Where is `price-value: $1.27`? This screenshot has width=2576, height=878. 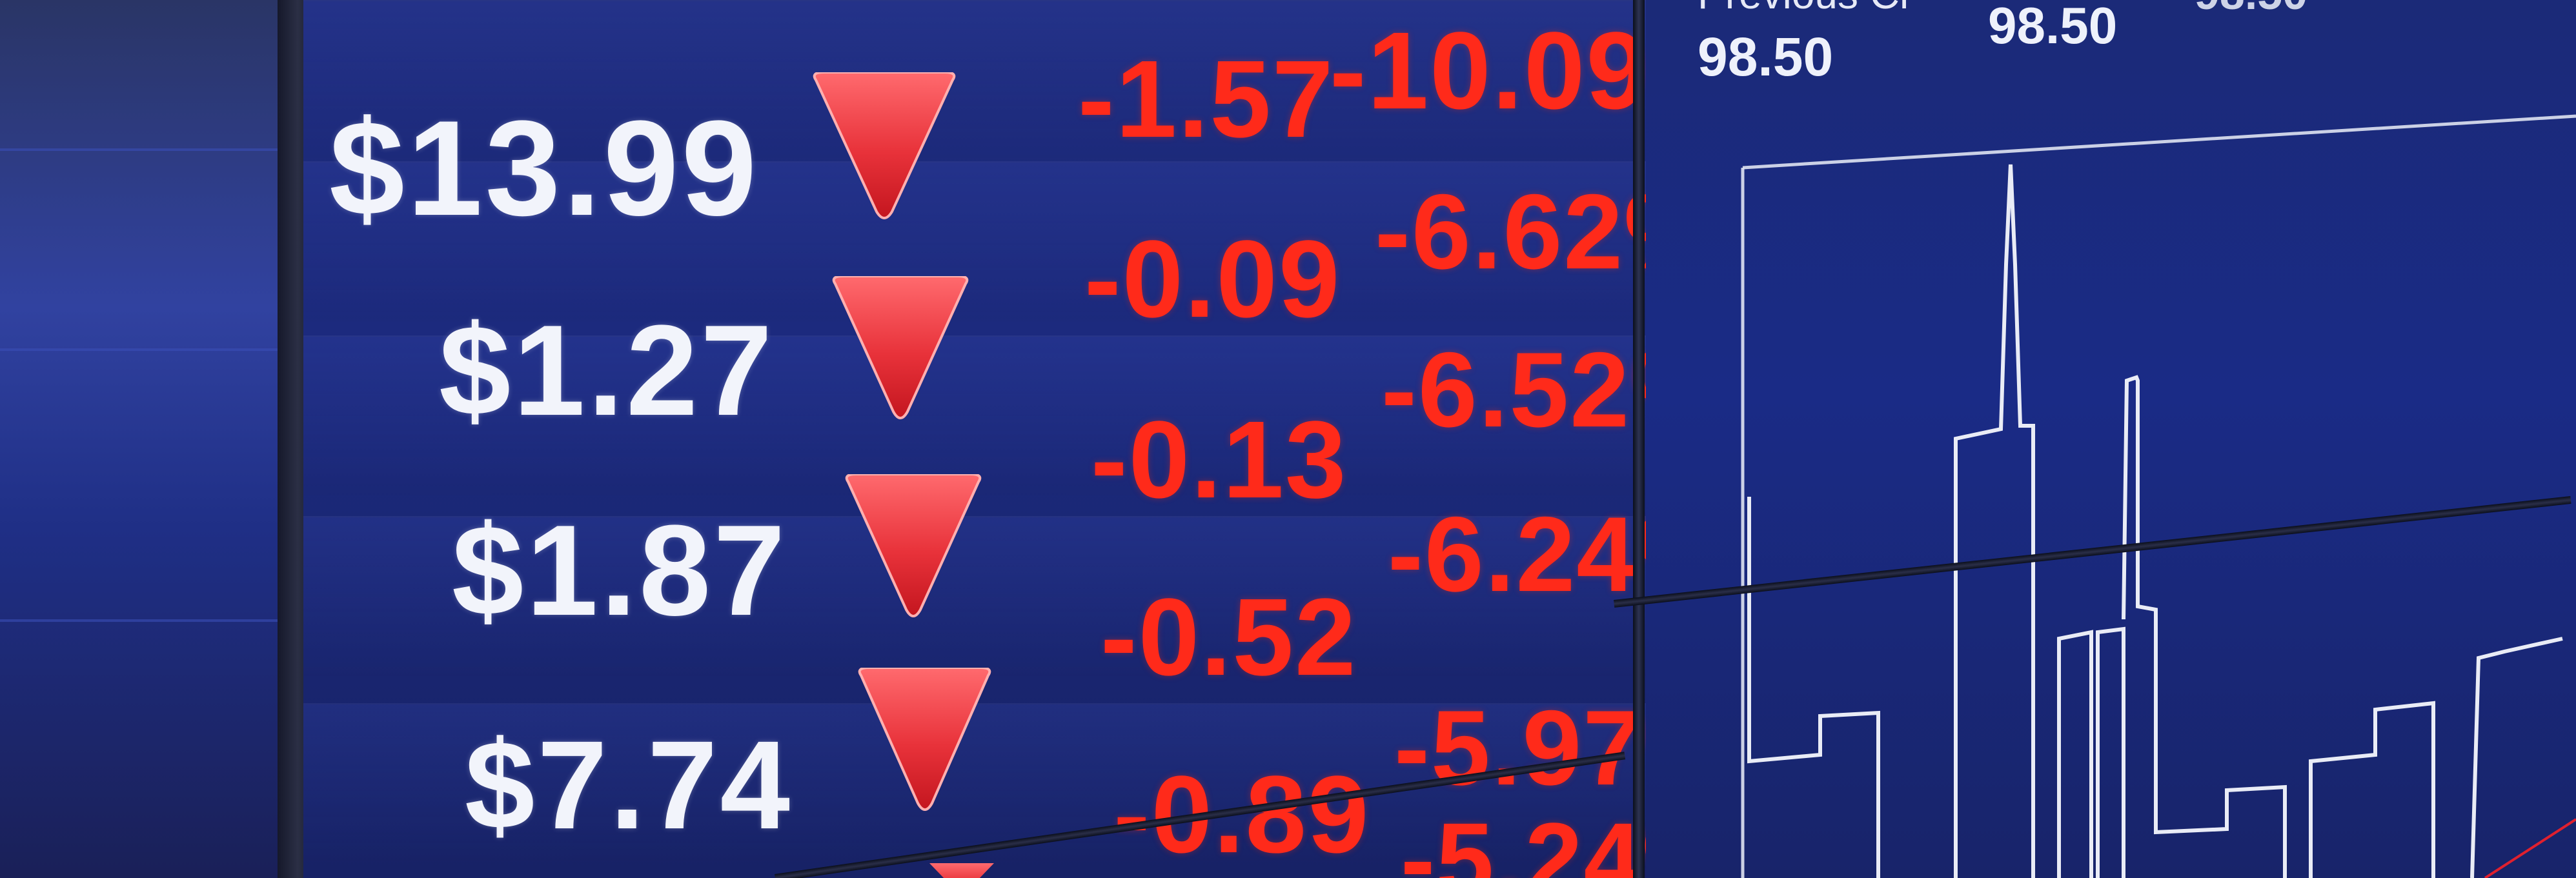 price-value: $1.27 is located at coordinates (607, 371).